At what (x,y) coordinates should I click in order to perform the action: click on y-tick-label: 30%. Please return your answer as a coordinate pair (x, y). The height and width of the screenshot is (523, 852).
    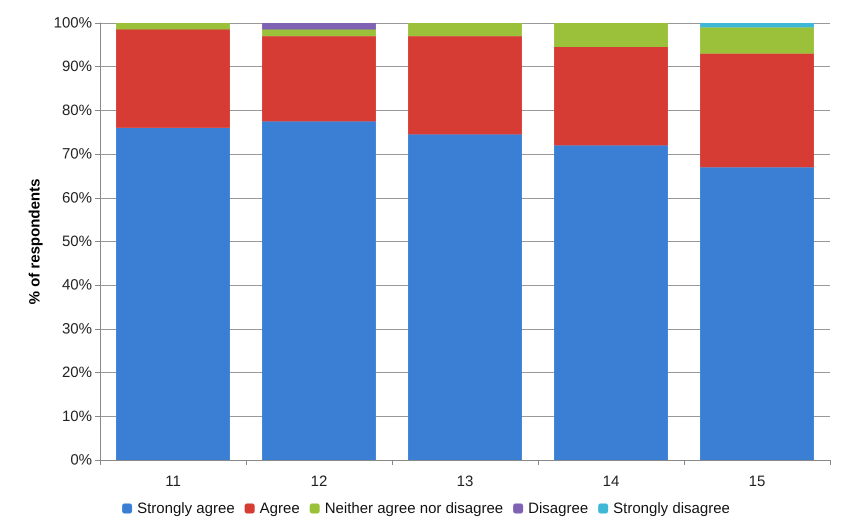
    Looking at the image, I should click on (77, 329).